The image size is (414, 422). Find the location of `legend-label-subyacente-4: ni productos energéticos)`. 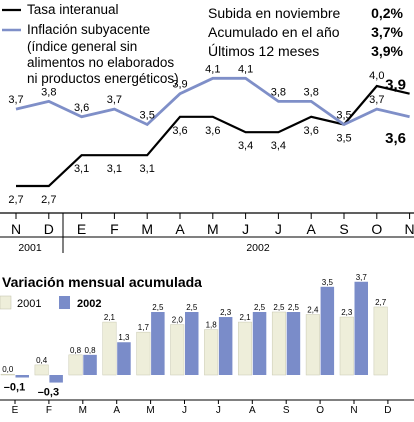

legend-label-subyacente-4: ni productos energéticos) is located at coordinates (103, 78).